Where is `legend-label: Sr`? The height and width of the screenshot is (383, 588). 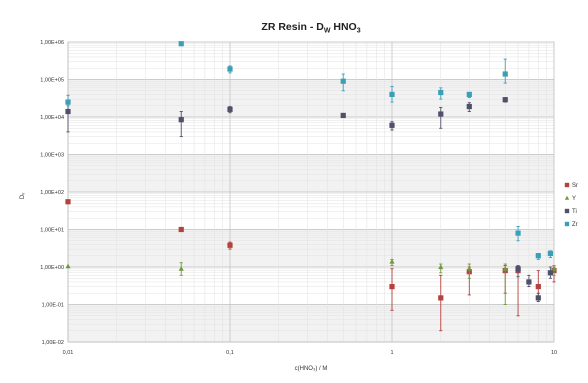 legend-label: Sr is located at coordinates (575, 186).